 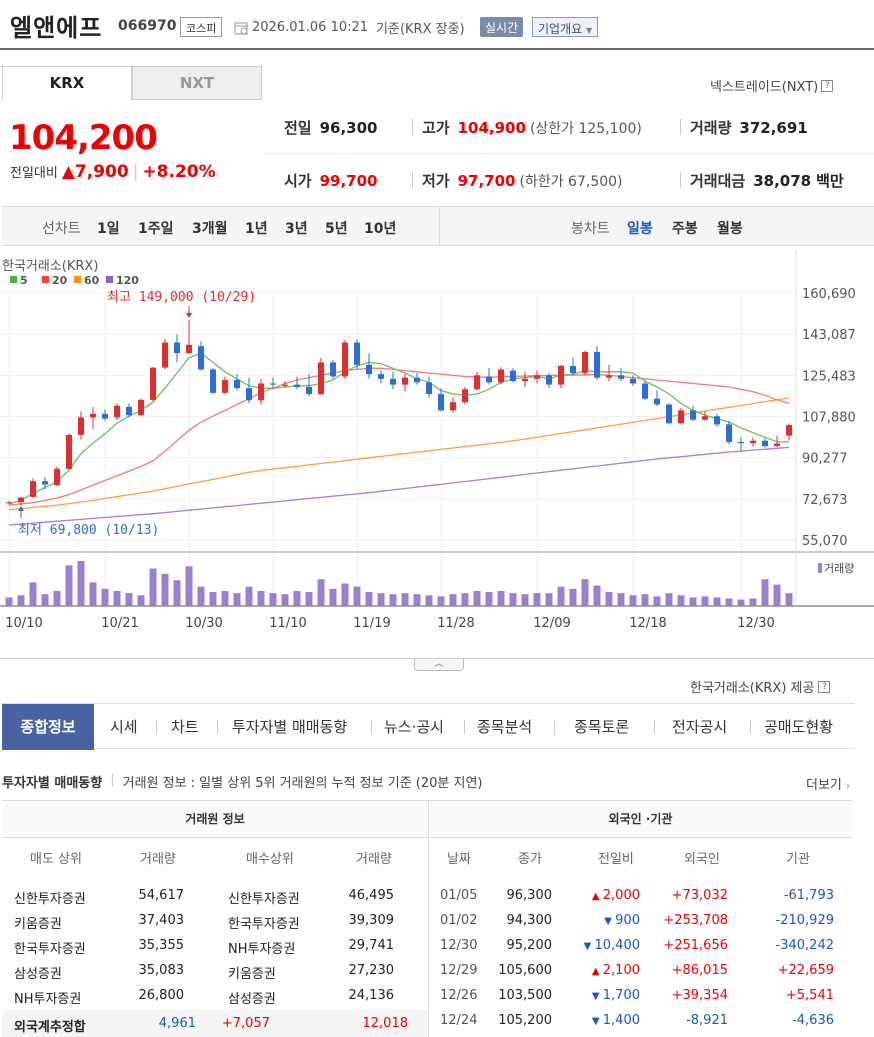 I want to click on quote-amount: 거래대금 38,078 백만, so click(x=767, y=180).